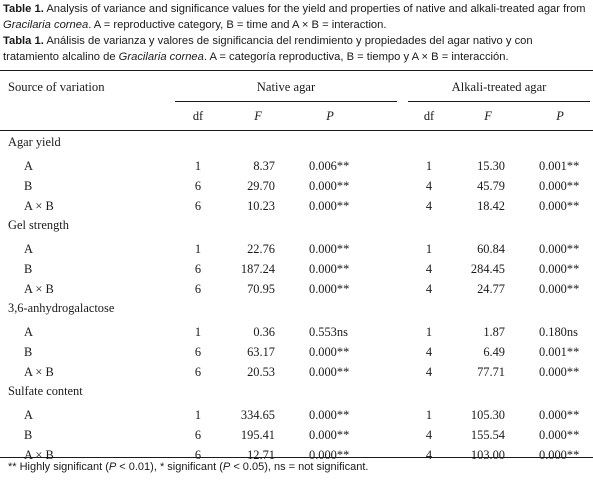 The width and height of the screenshot is (593, 483). I want to click on alkali-f-cell: 6.49, so click(494, 352).